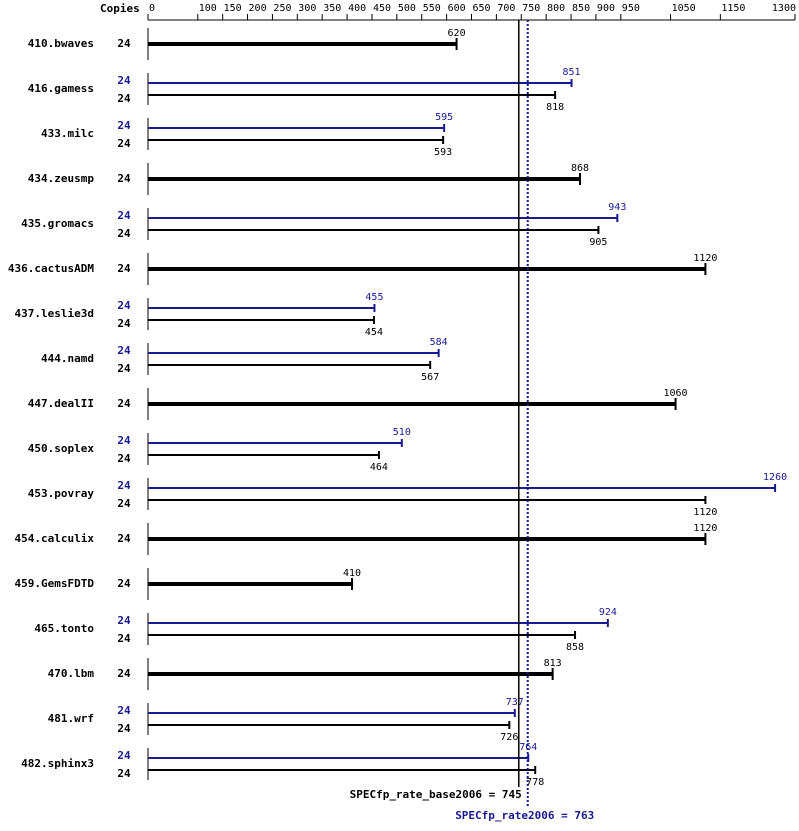  What do you see at coordinates (733, 8) in the screenshot?
I see `x-tick-label: 1150` at bounding box center [733, 8].